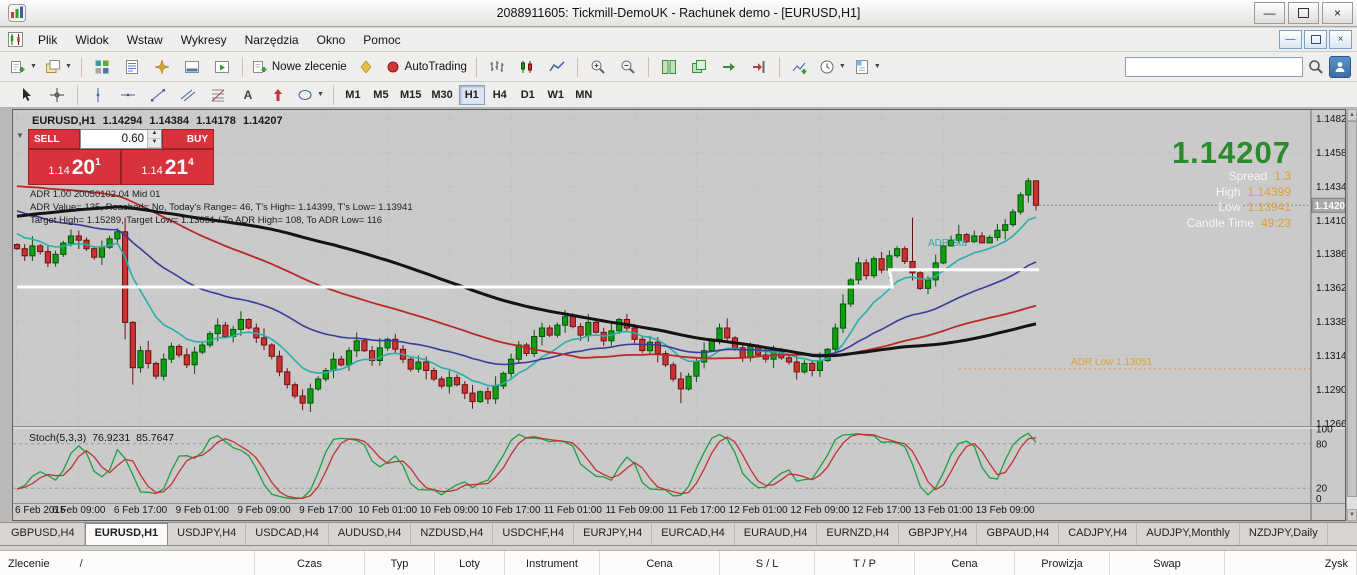  Describe the element at coordinates (471, 94) in the screenshot. I see `timeframe-h1: H1` at that location.